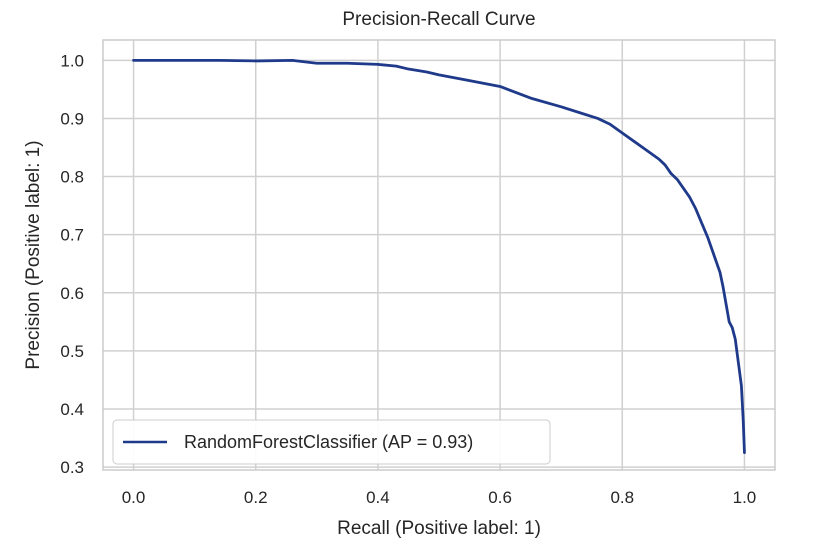 This screenshot has width=814, height=552. Describe the element at coordinates (72, 293) in the screenshot. I see `y-tick-label: 0.6` at that location.